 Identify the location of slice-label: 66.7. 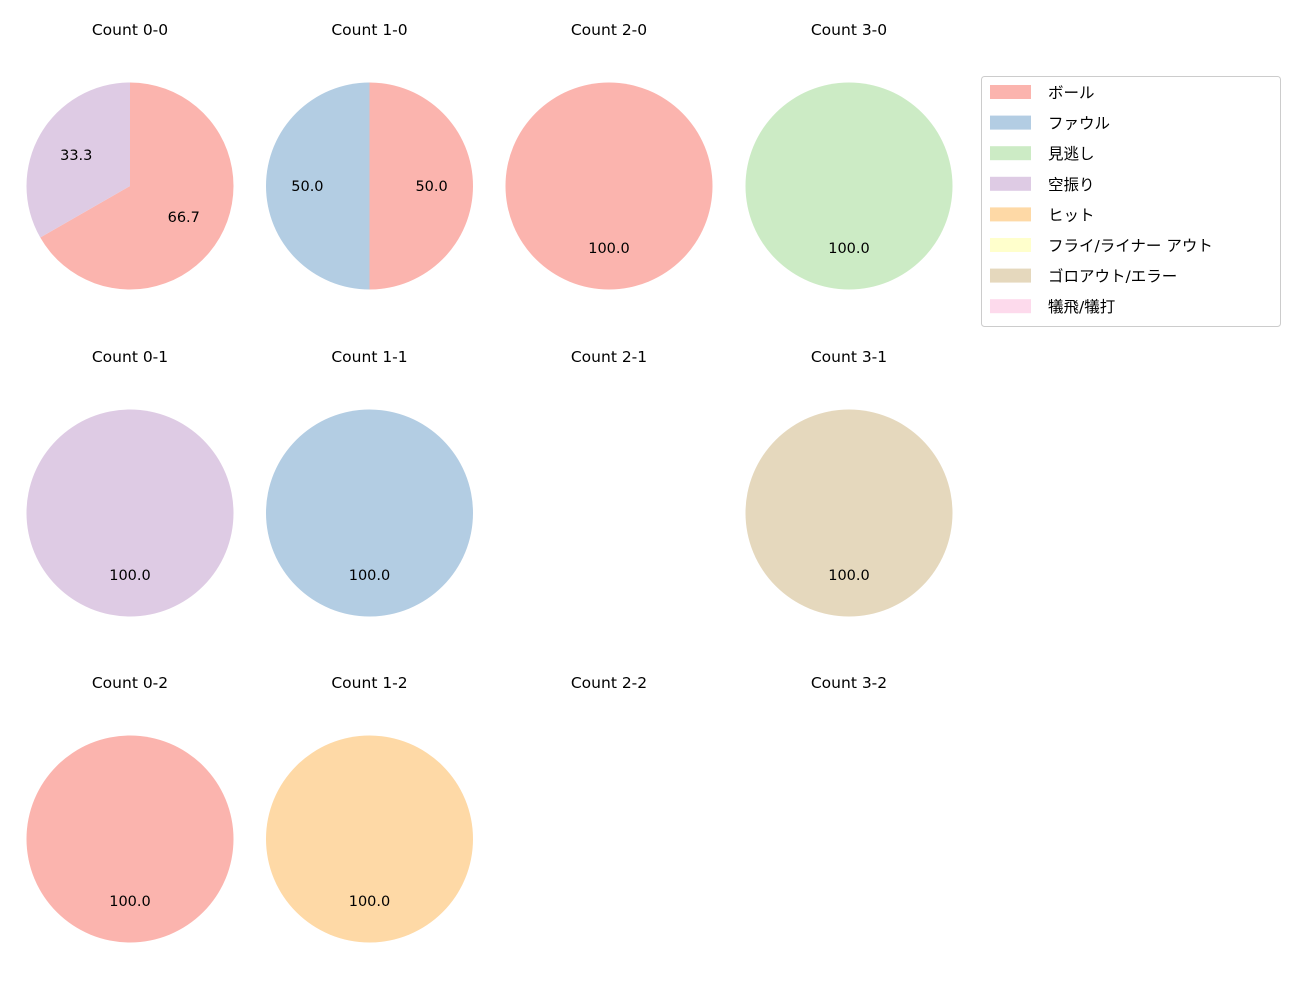
(184, 218).